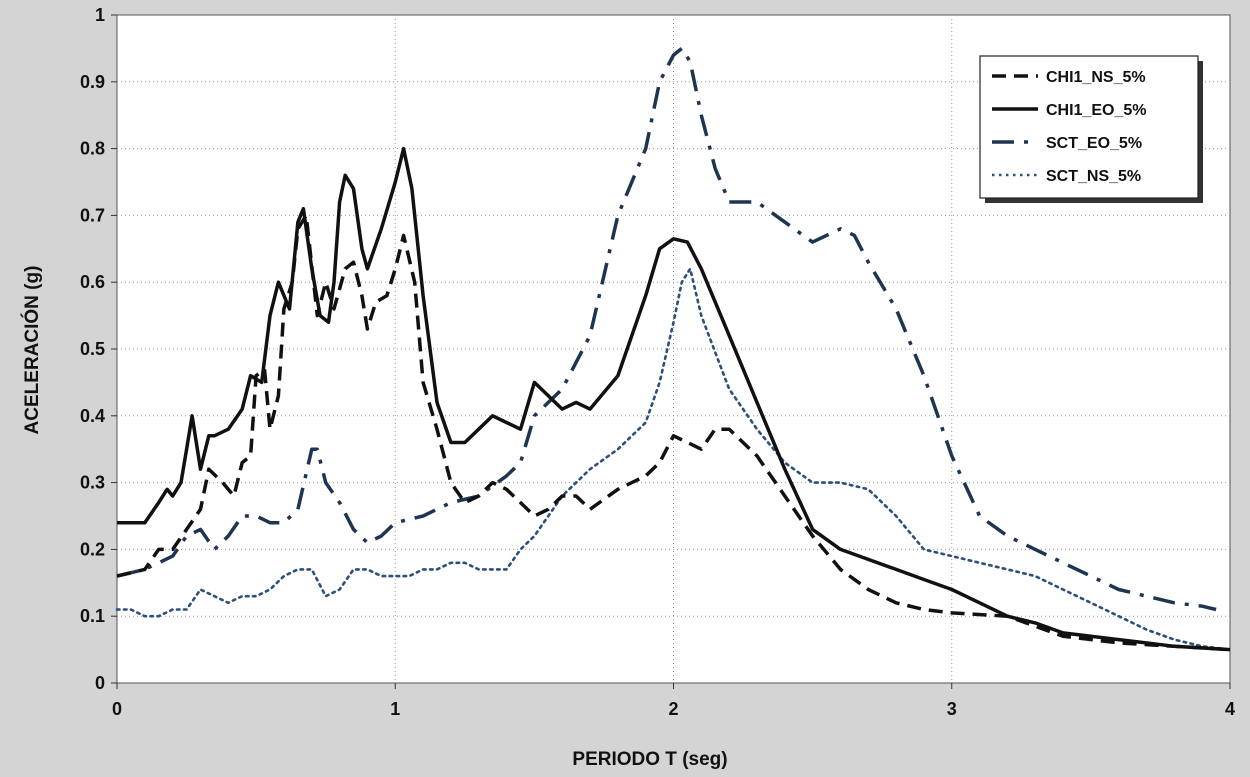 The height and width of the screenshot is (777, 1250). Describe the element at coordinates (100, 683) in the screenshot. I see `y-tick-label: 0` at that location.